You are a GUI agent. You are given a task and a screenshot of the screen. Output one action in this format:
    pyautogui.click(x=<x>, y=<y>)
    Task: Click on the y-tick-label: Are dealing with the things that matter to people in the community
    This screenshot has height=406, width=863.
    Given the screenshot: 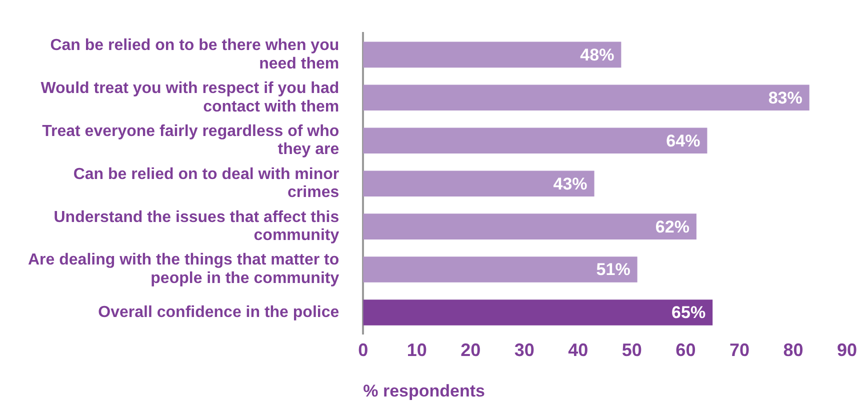 What is the action you would take?
    pyautogui.click(x=184, y=270)
    